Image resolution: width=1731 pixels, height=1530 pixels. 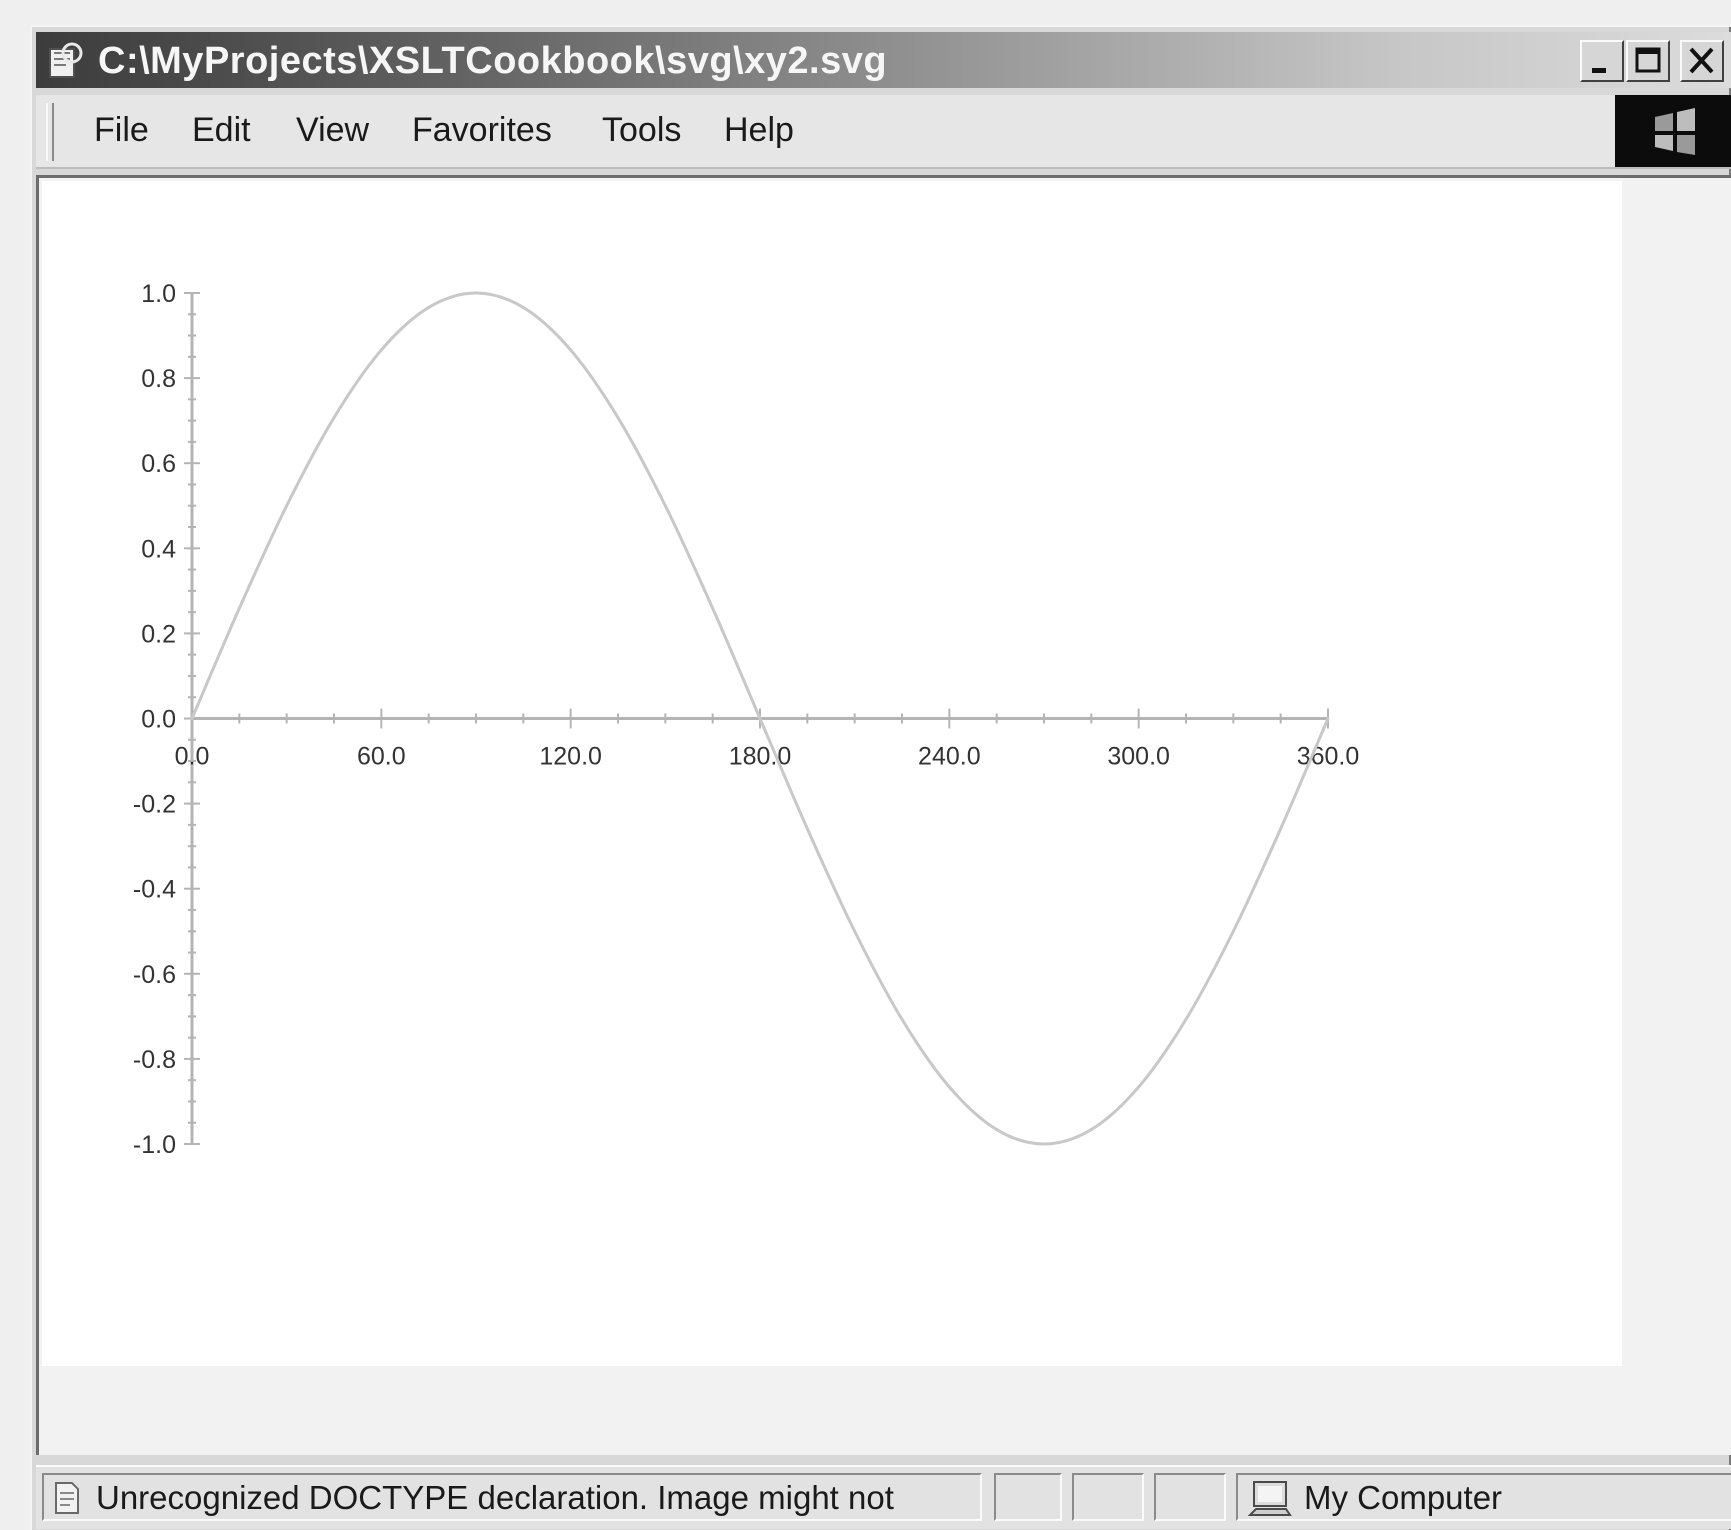 I want to click on maximize-icon, so click(x=1648, y=60).